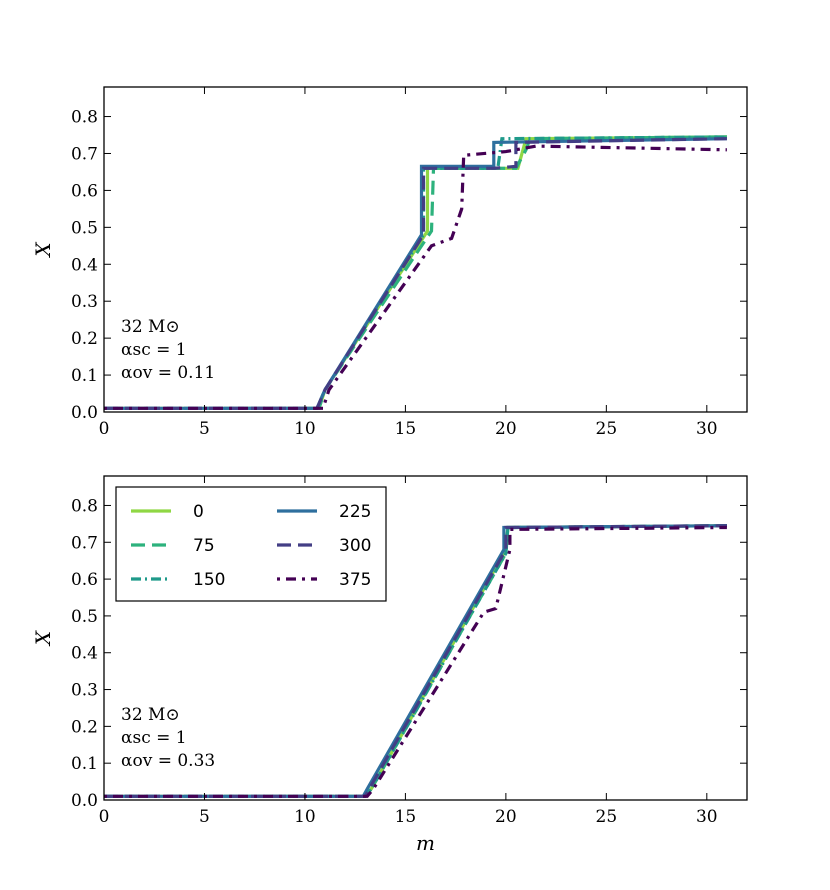 The width and height of the screenshot is (830, 890). What do you see at coordinates (198, 512) in the screenshot?
I see `legend-label-0: 0` at bounding box center [198, 512].